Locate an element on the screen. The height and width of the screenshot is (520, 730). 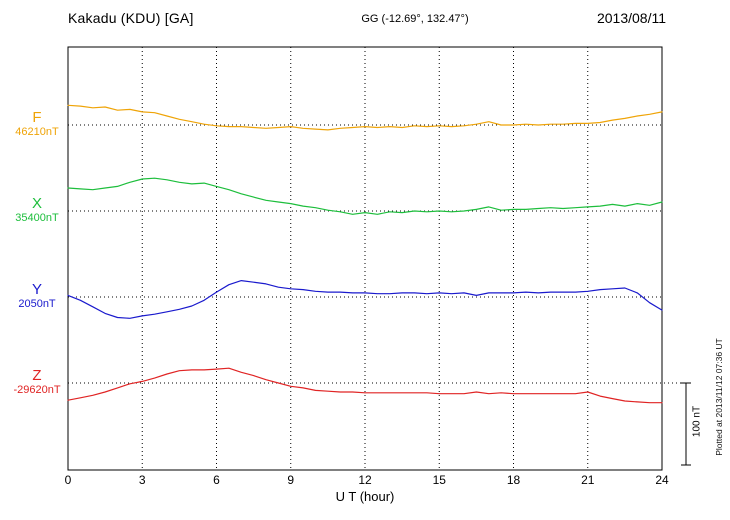
series-base-y: 2050nT is located at coordinates (37, 304).